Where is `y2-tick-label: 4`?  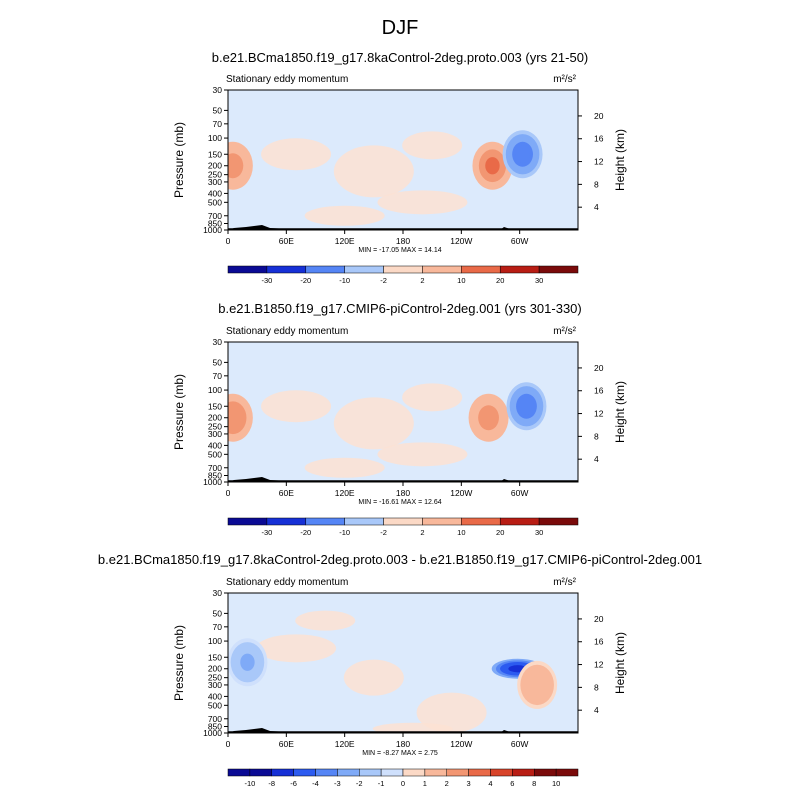
y2-tick-label: 4 is located at coordinates (596, 459).